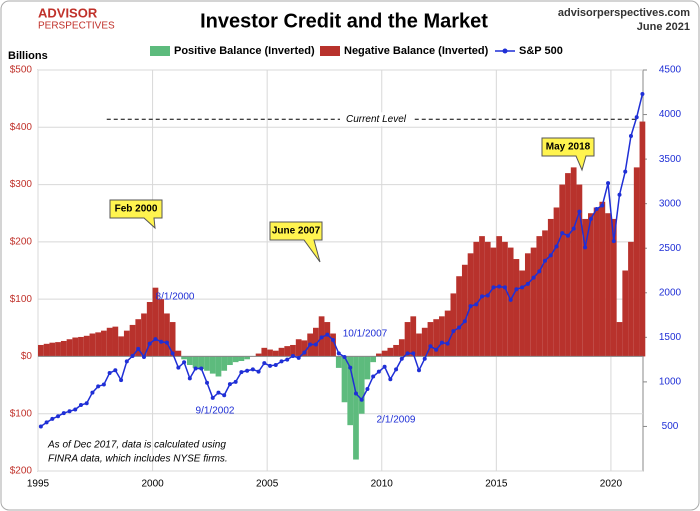  Describe the element at coordinates (21, 70) in the screenshot. I see `y-tick-label: $500` at that location.